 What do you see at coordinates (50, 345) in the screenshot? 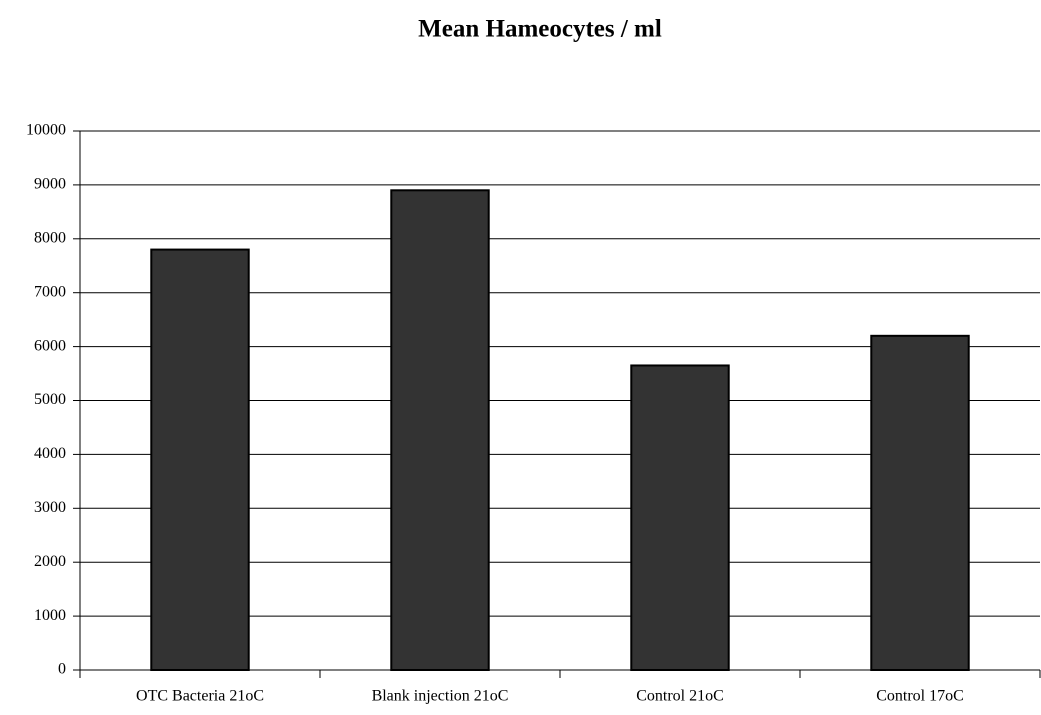
I see `y-tick-label: 6000` at bounding box center [50, 345].